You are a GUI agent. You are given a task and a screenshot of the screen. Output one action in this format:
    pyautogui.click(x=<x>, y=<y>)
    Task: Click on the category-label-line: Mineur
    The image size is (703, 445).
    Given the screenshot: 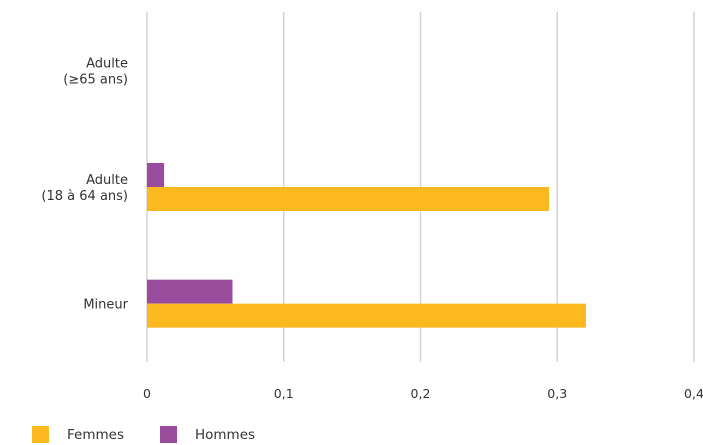 What is the action you would take?
    pyautogui.click(x=105, y=305)
    